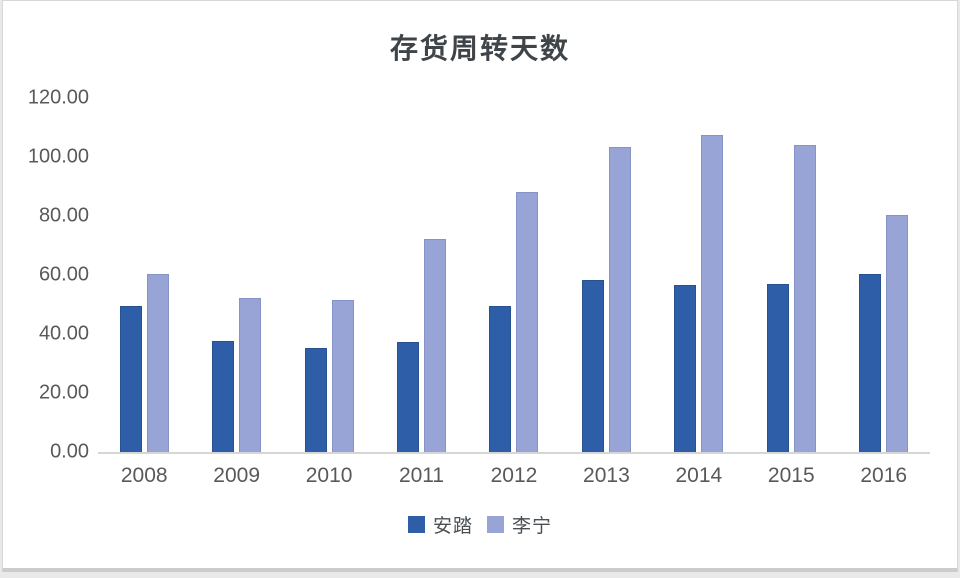 This screenshot has height=578, width=960. I want to click on x-axis-label: 2015, so click(791, 475).